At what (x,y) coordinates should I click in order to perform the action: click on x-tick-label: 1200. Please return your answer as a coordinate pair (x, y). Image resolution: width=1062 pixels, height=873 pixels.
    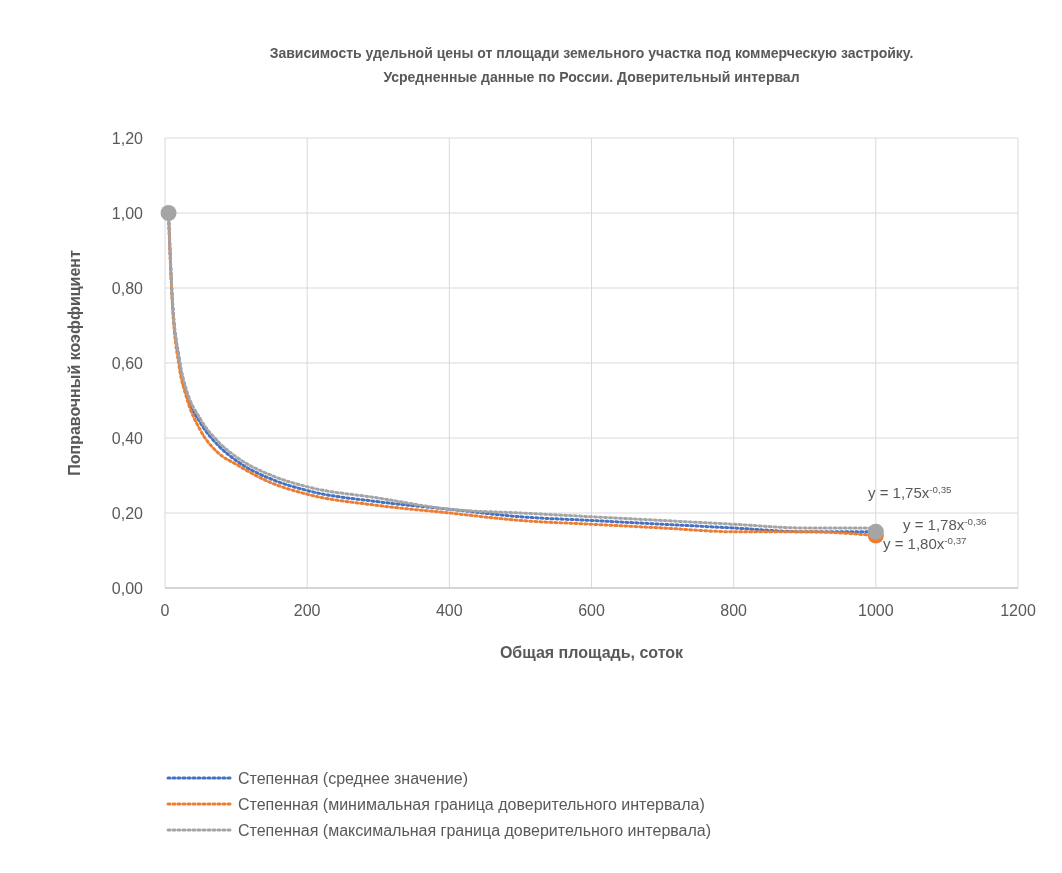
    Looking at the image, I should click on (1018, 610).